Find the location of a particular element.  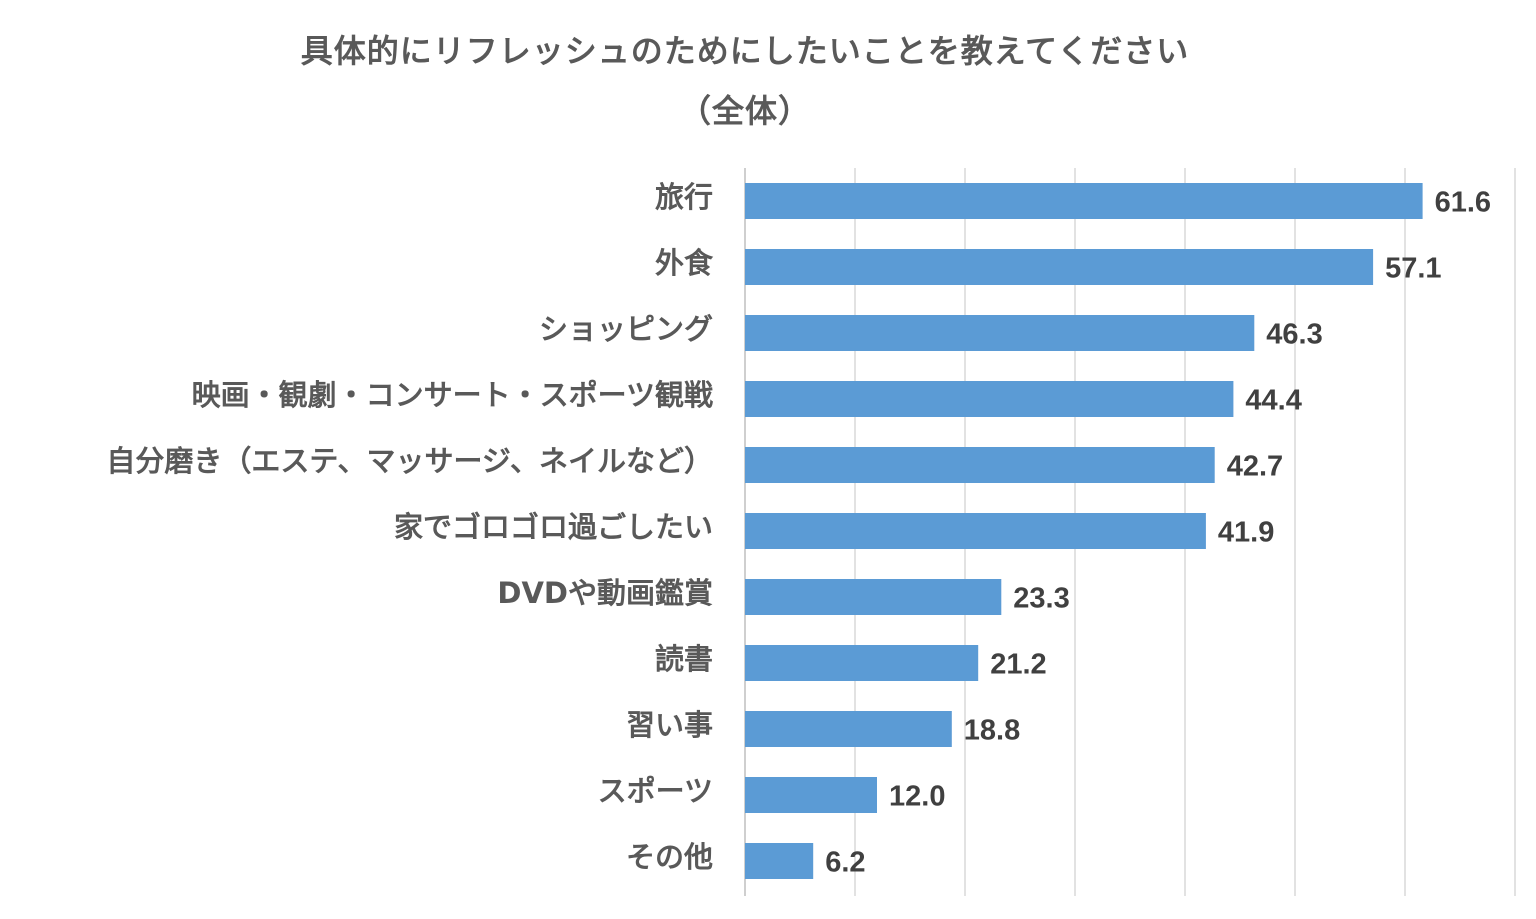

value-label: 41.9 is located at coordinates (1246, 533).